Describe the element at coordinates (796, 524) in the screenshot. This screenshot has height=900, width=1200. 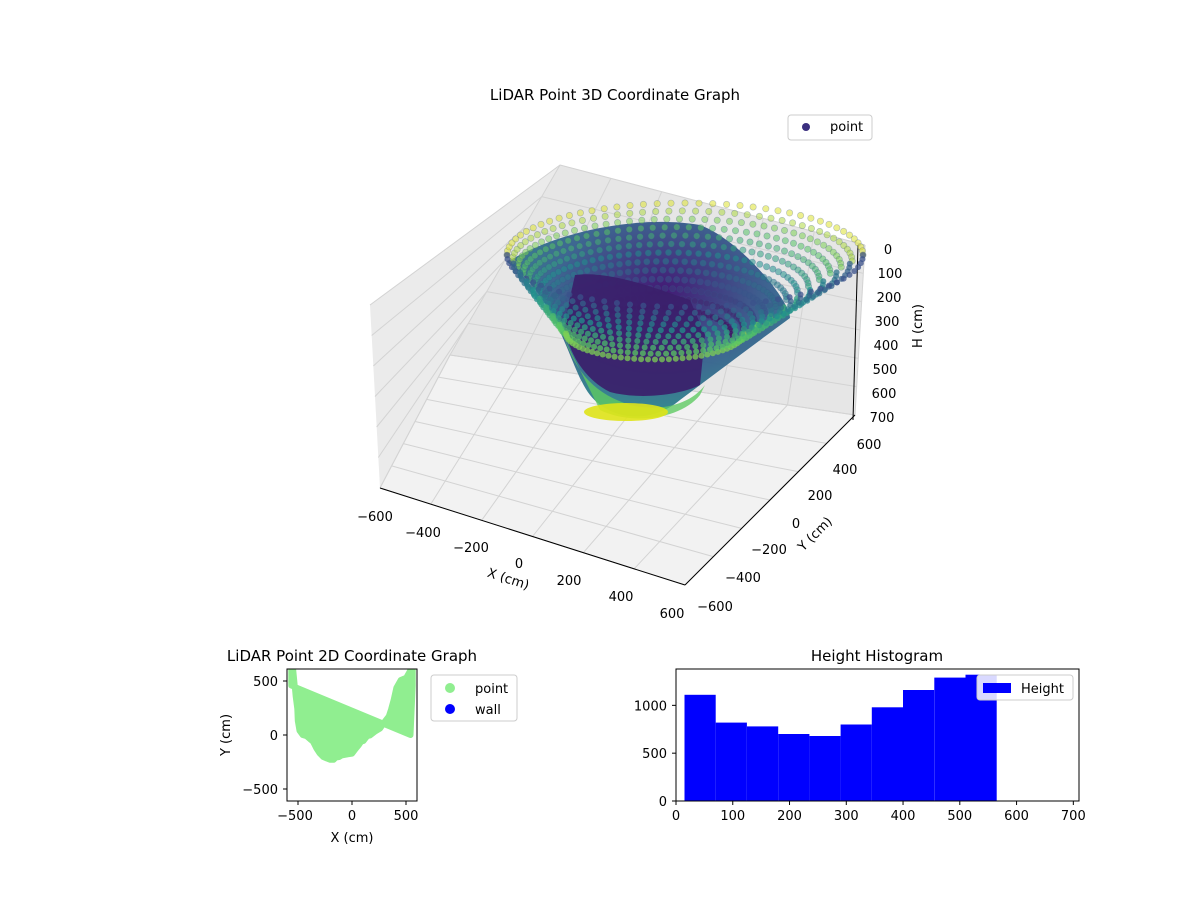
I see `y-tick-label: 0` at that location.